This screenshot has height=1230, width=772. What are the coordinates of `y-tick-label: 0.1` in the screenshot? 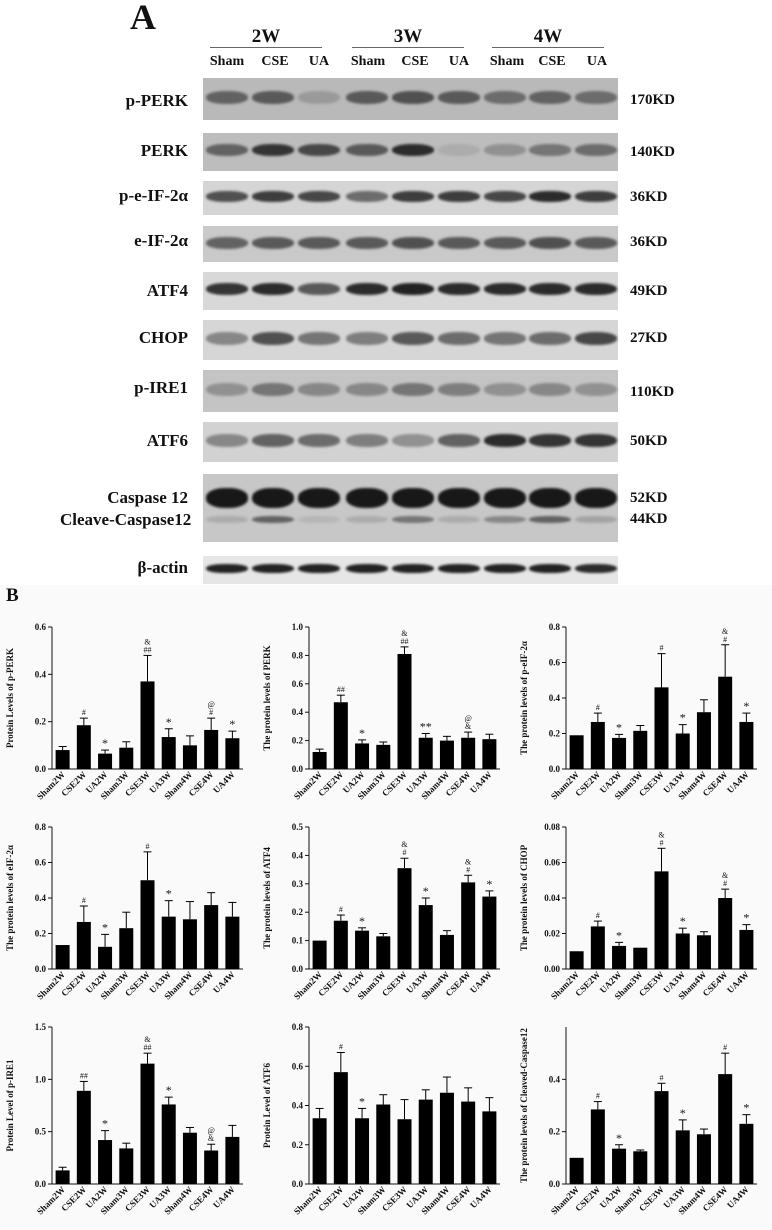 It's located at (298, 941).